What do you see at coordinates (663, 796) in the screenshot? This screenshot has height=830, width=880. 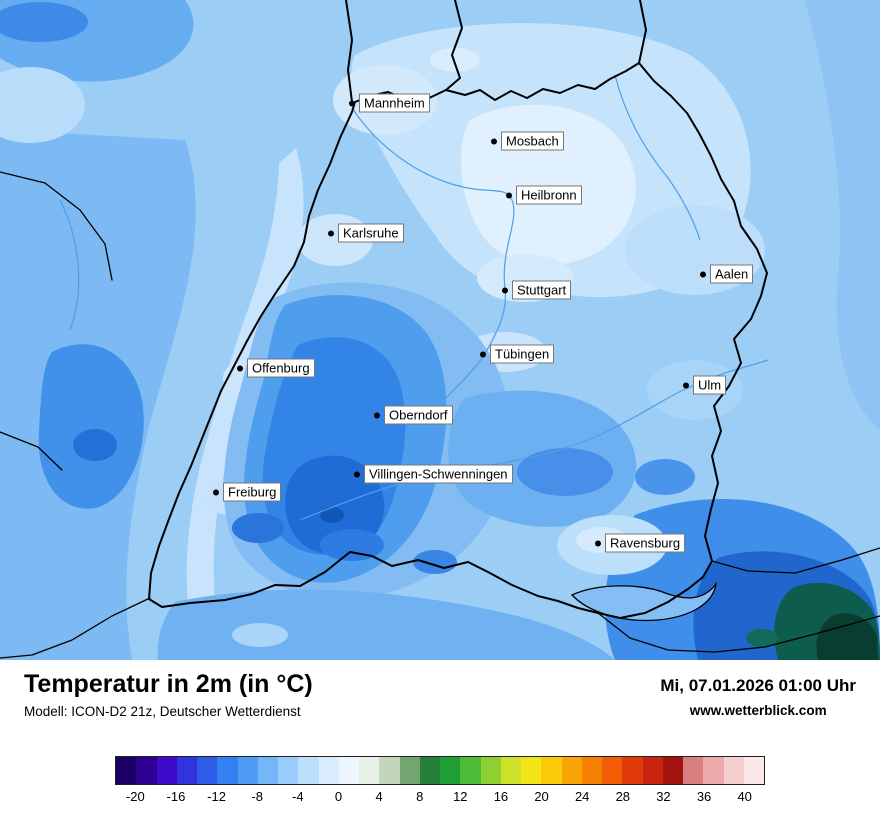 I see `colorbar-tick-label: 32` at bounding box center [663, 796].